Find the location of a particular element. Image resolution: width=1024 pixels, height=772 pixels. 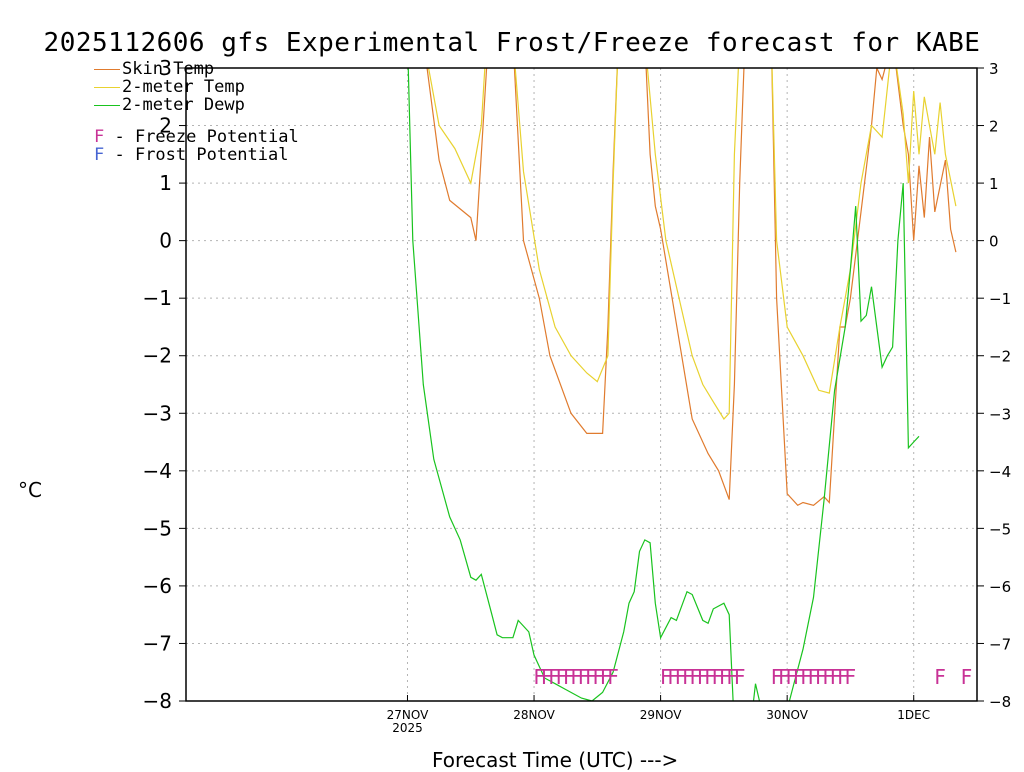

y-tick-label-left: −2 is located at coordinates (157, 356).